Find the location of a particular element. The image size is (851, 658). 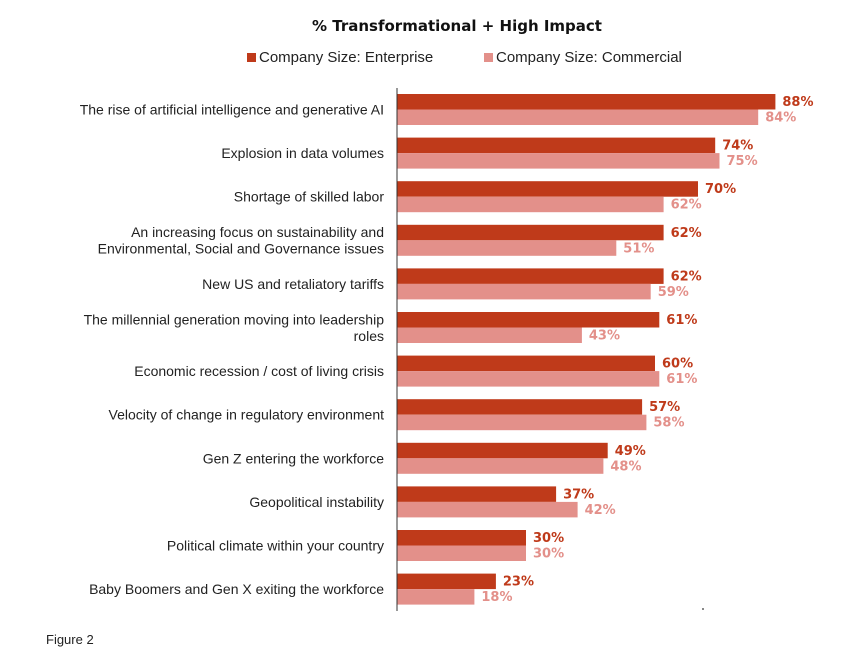

data-label: 18% is located at coordinates (496, 597).